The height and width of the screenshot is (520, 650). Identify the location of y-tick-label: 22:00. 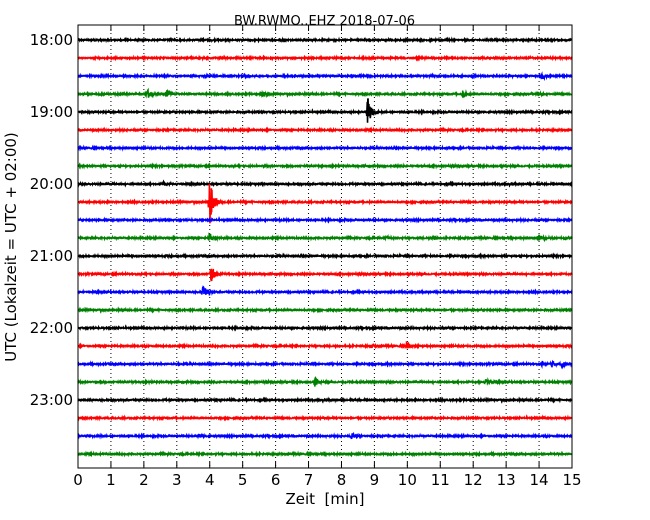
(51, 328).